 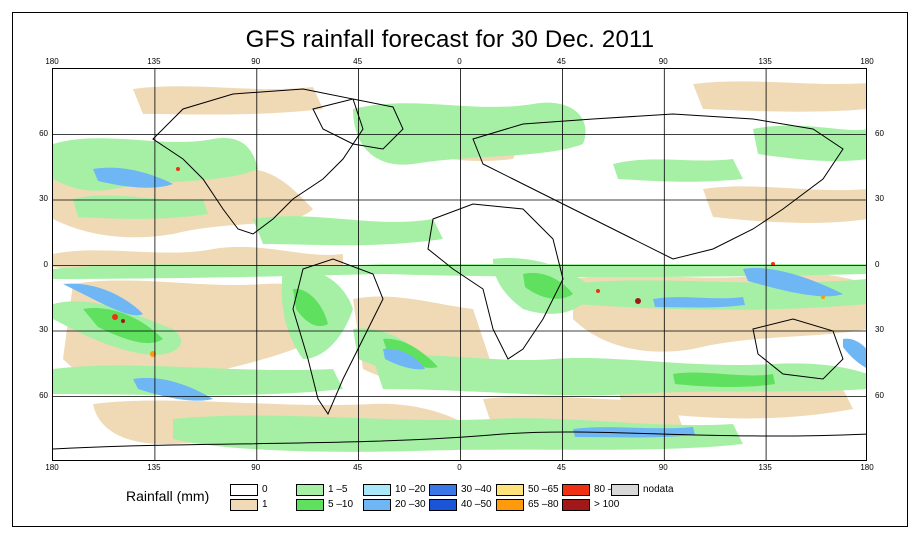 I want to click on legend-label: 50 –65, so click(x=543, y=489).